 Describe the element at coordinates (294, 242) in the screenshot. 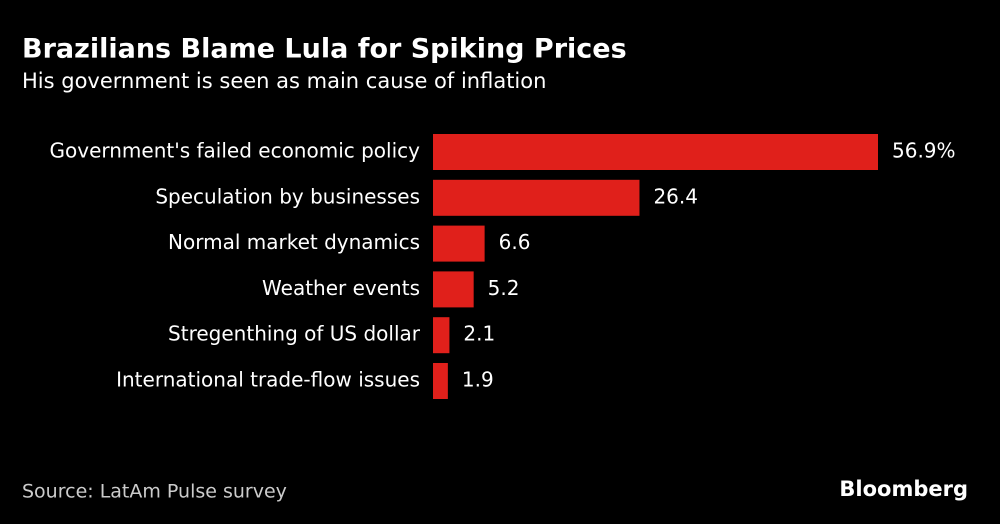

I see `category-label: Normal market dynamics` at that location.